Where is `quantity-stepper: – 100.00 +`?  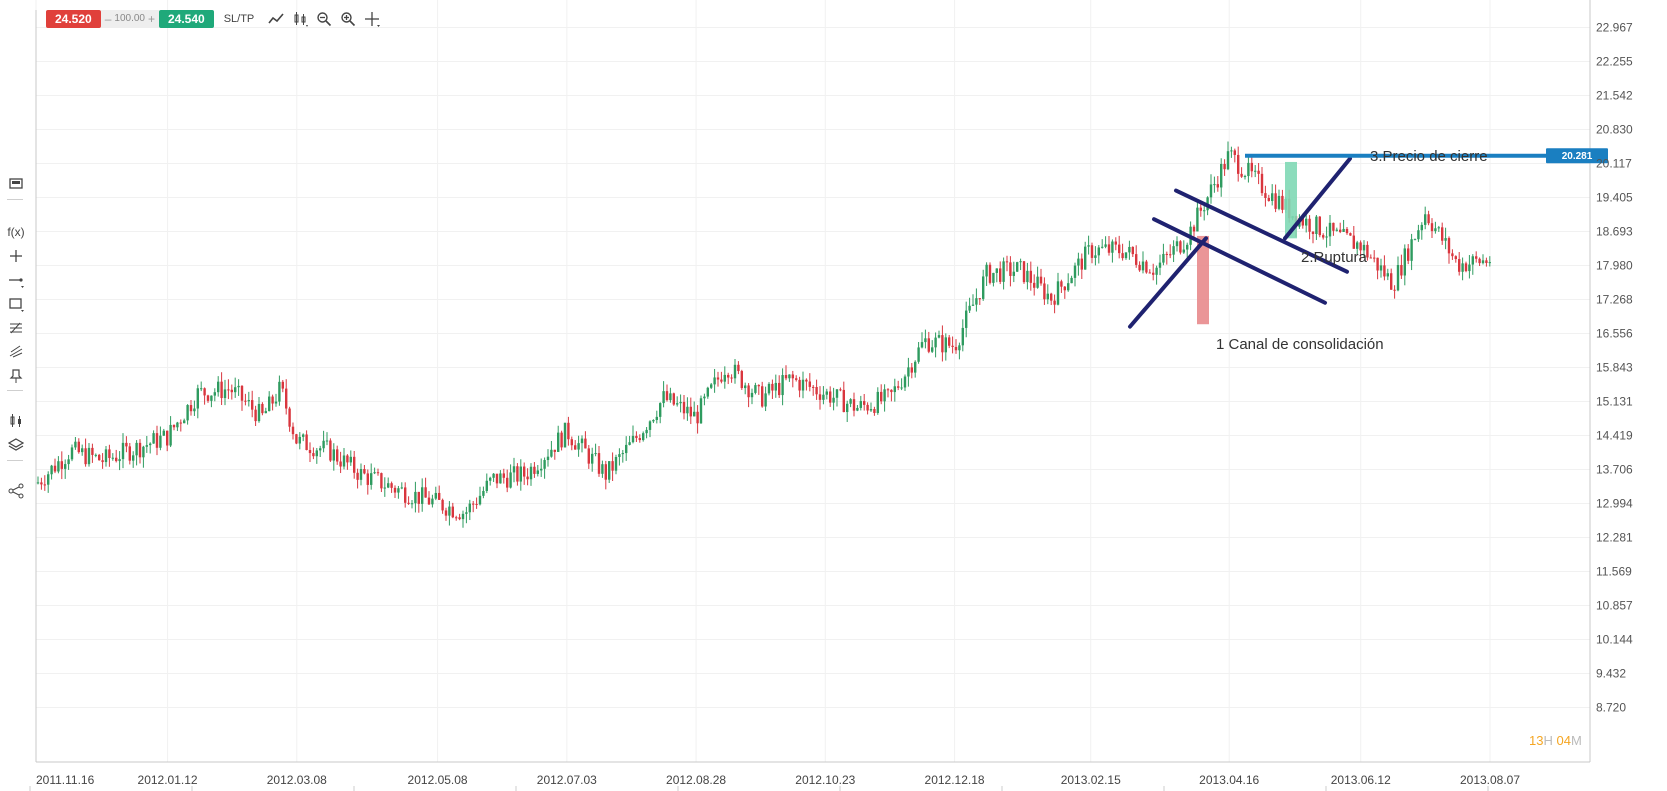 quantity-stepper: – 100.00 + is located at coordinates (129, 19).